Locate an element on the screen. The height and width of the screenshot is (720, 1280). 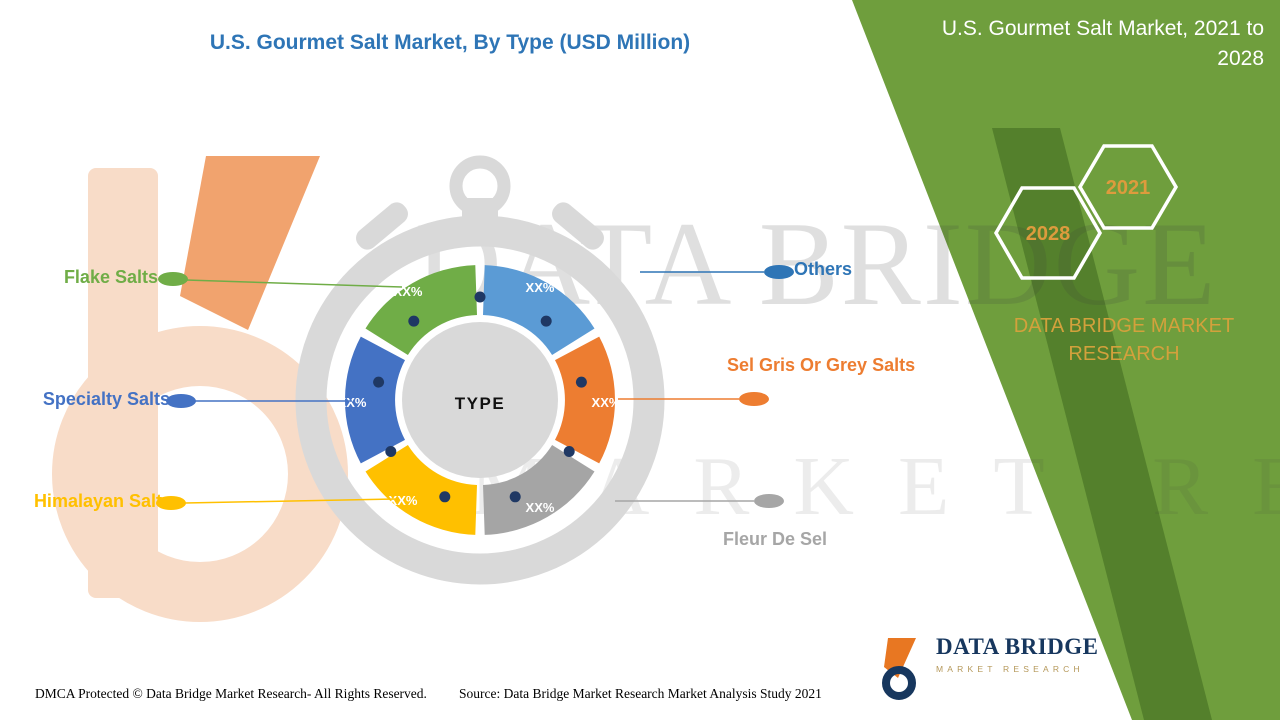
segment-value-specialty: XX% is located at coordinates (352, 402).